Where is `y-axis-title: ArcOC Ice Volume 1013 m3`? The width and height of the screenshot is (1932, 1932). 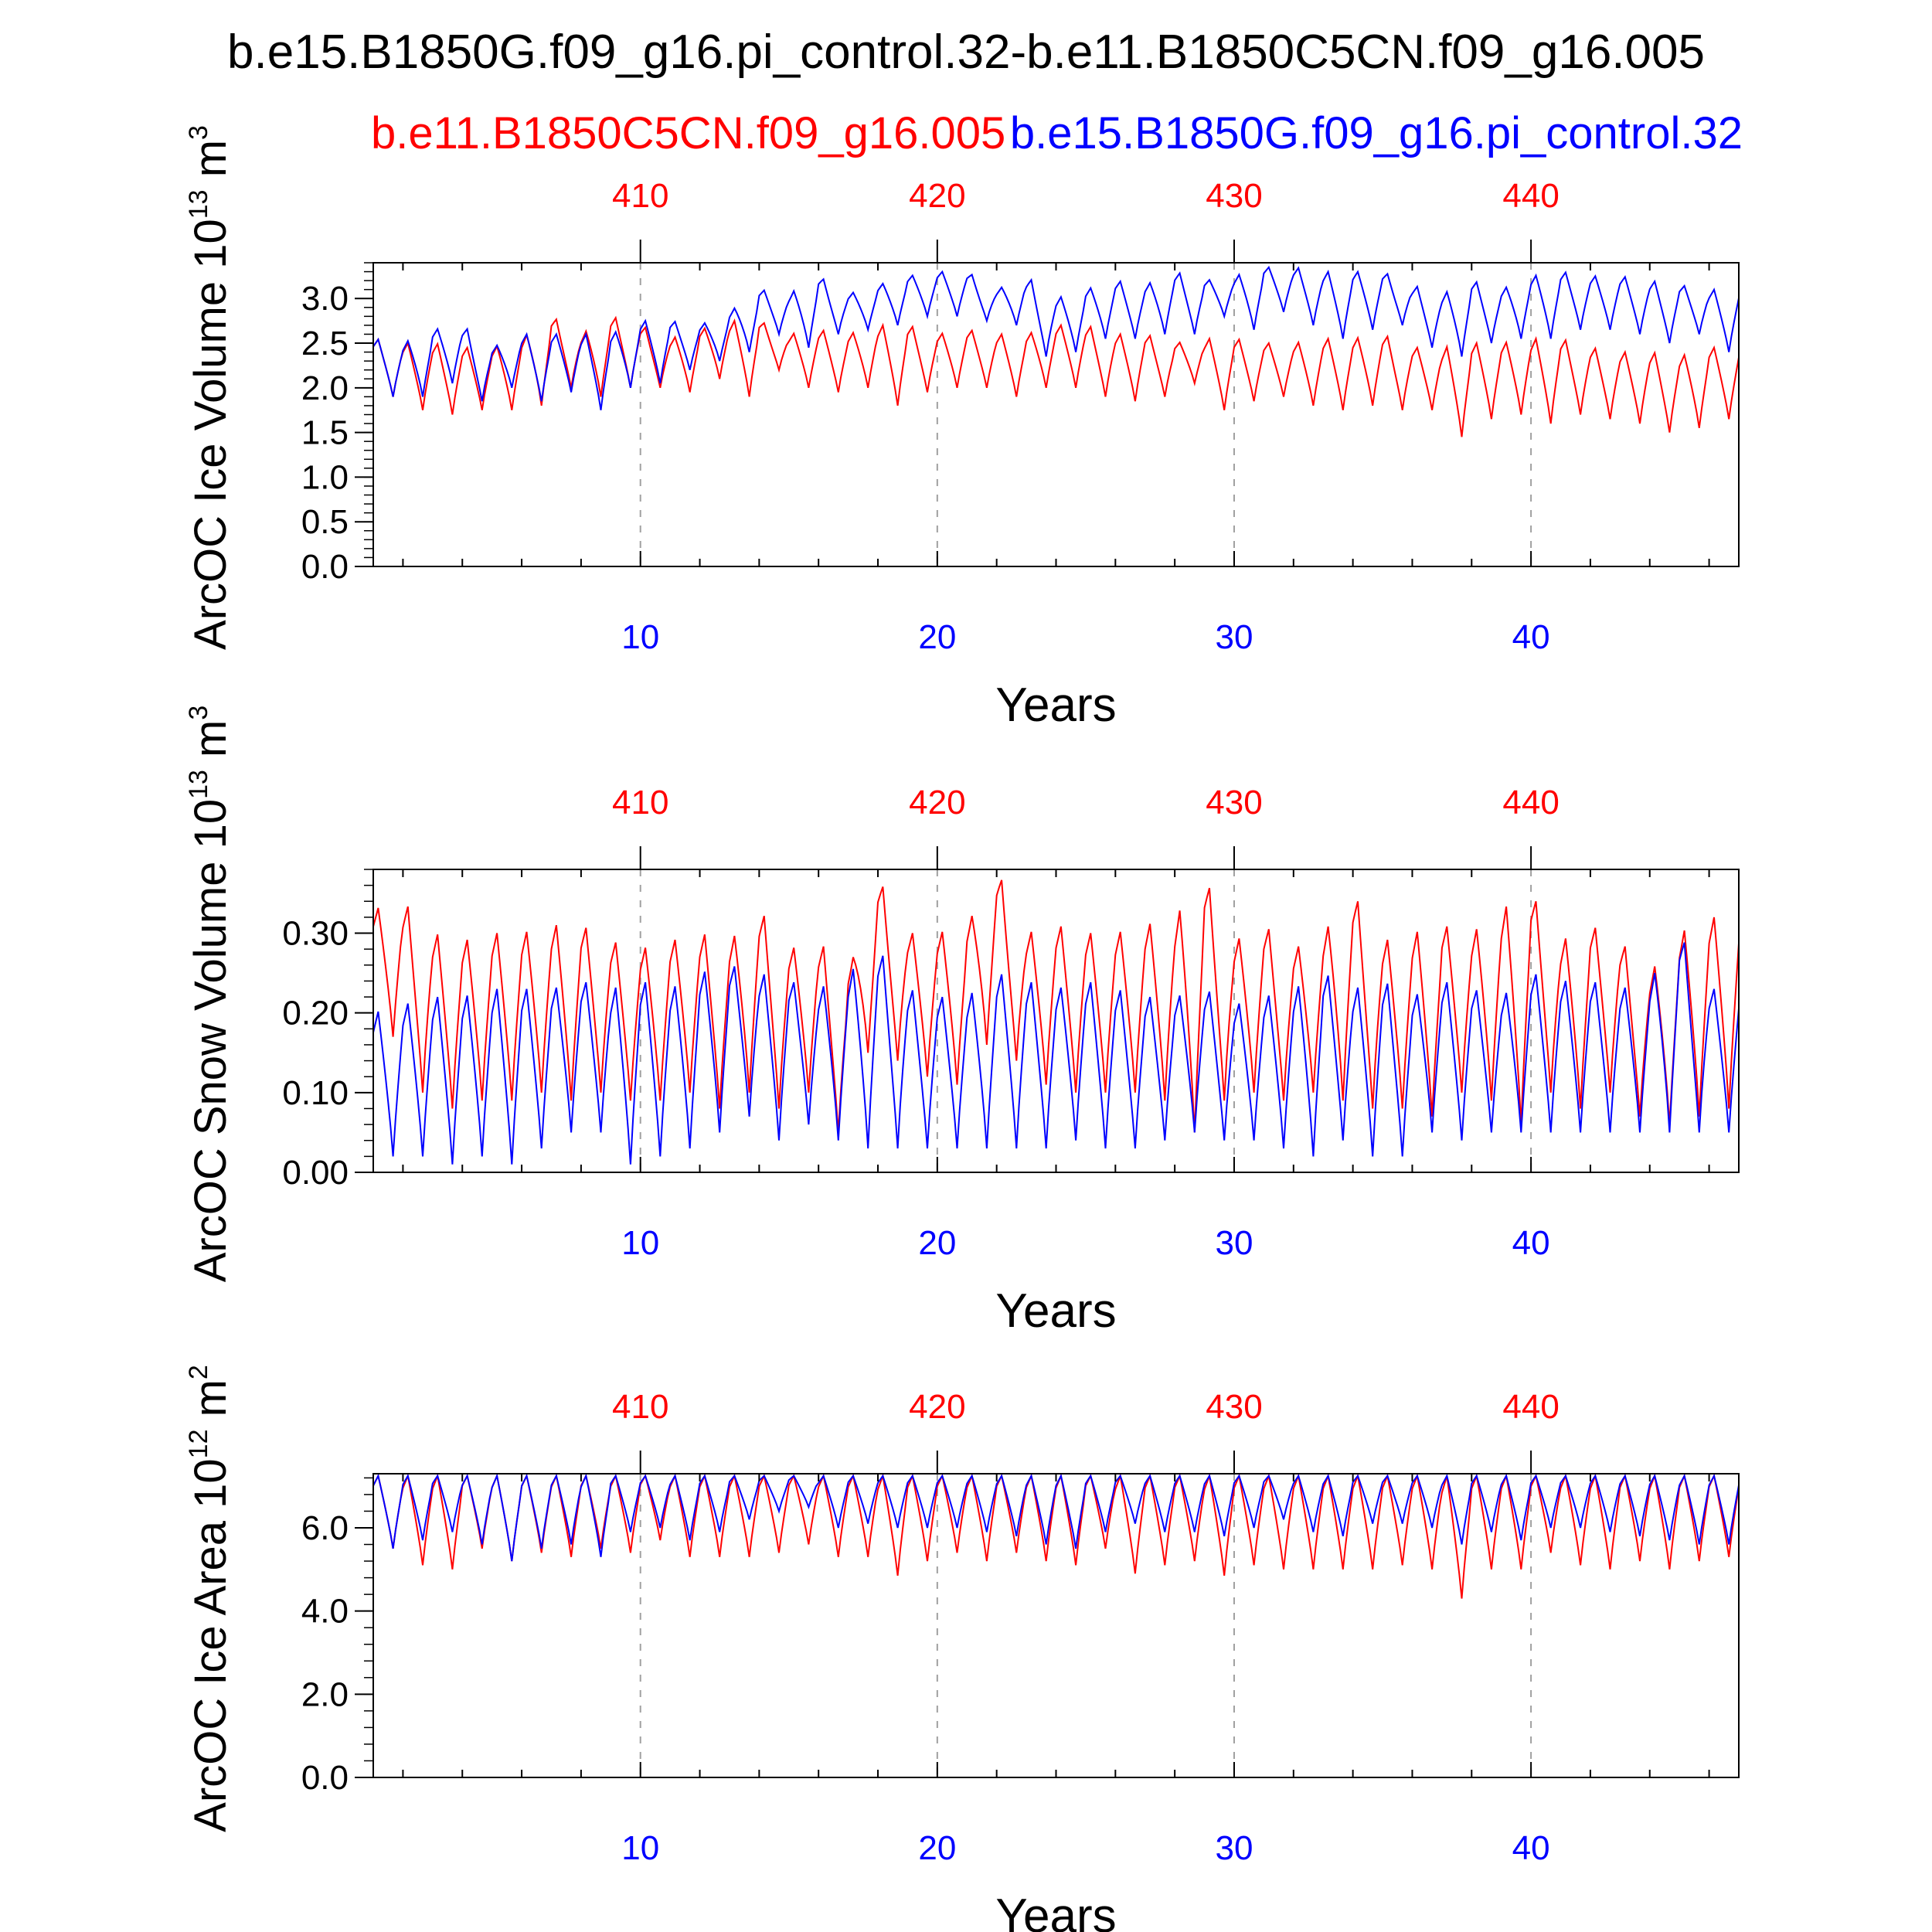 y-axis-title: ArcOC Ice Volume 1013 m3 is located at coordinates (210, 388).